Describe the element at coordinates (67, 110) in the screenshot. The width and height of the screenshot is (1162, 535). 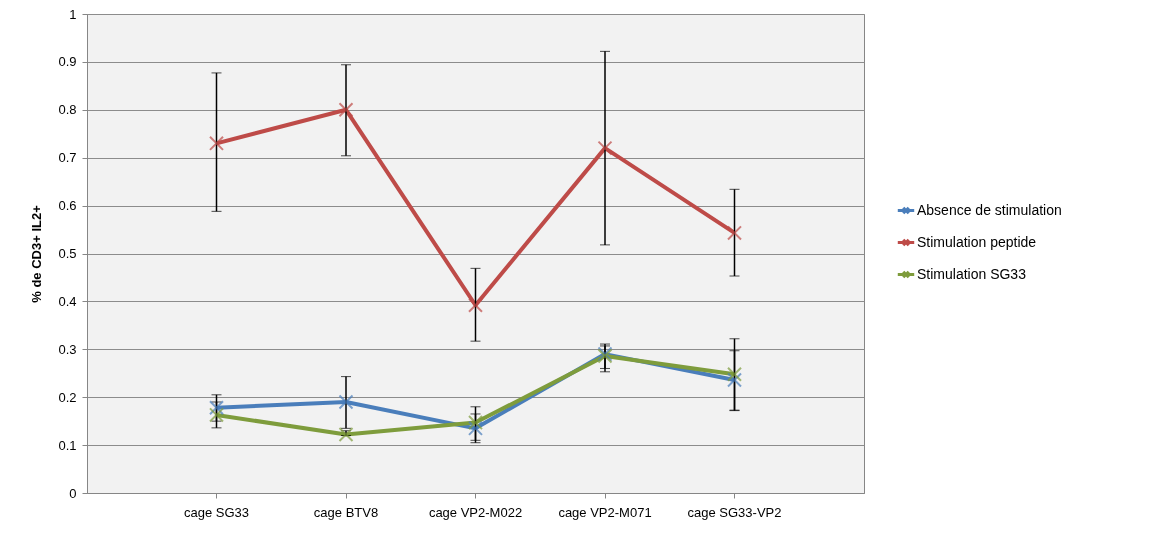
I see `y-tick-label: 0.8` at that location.